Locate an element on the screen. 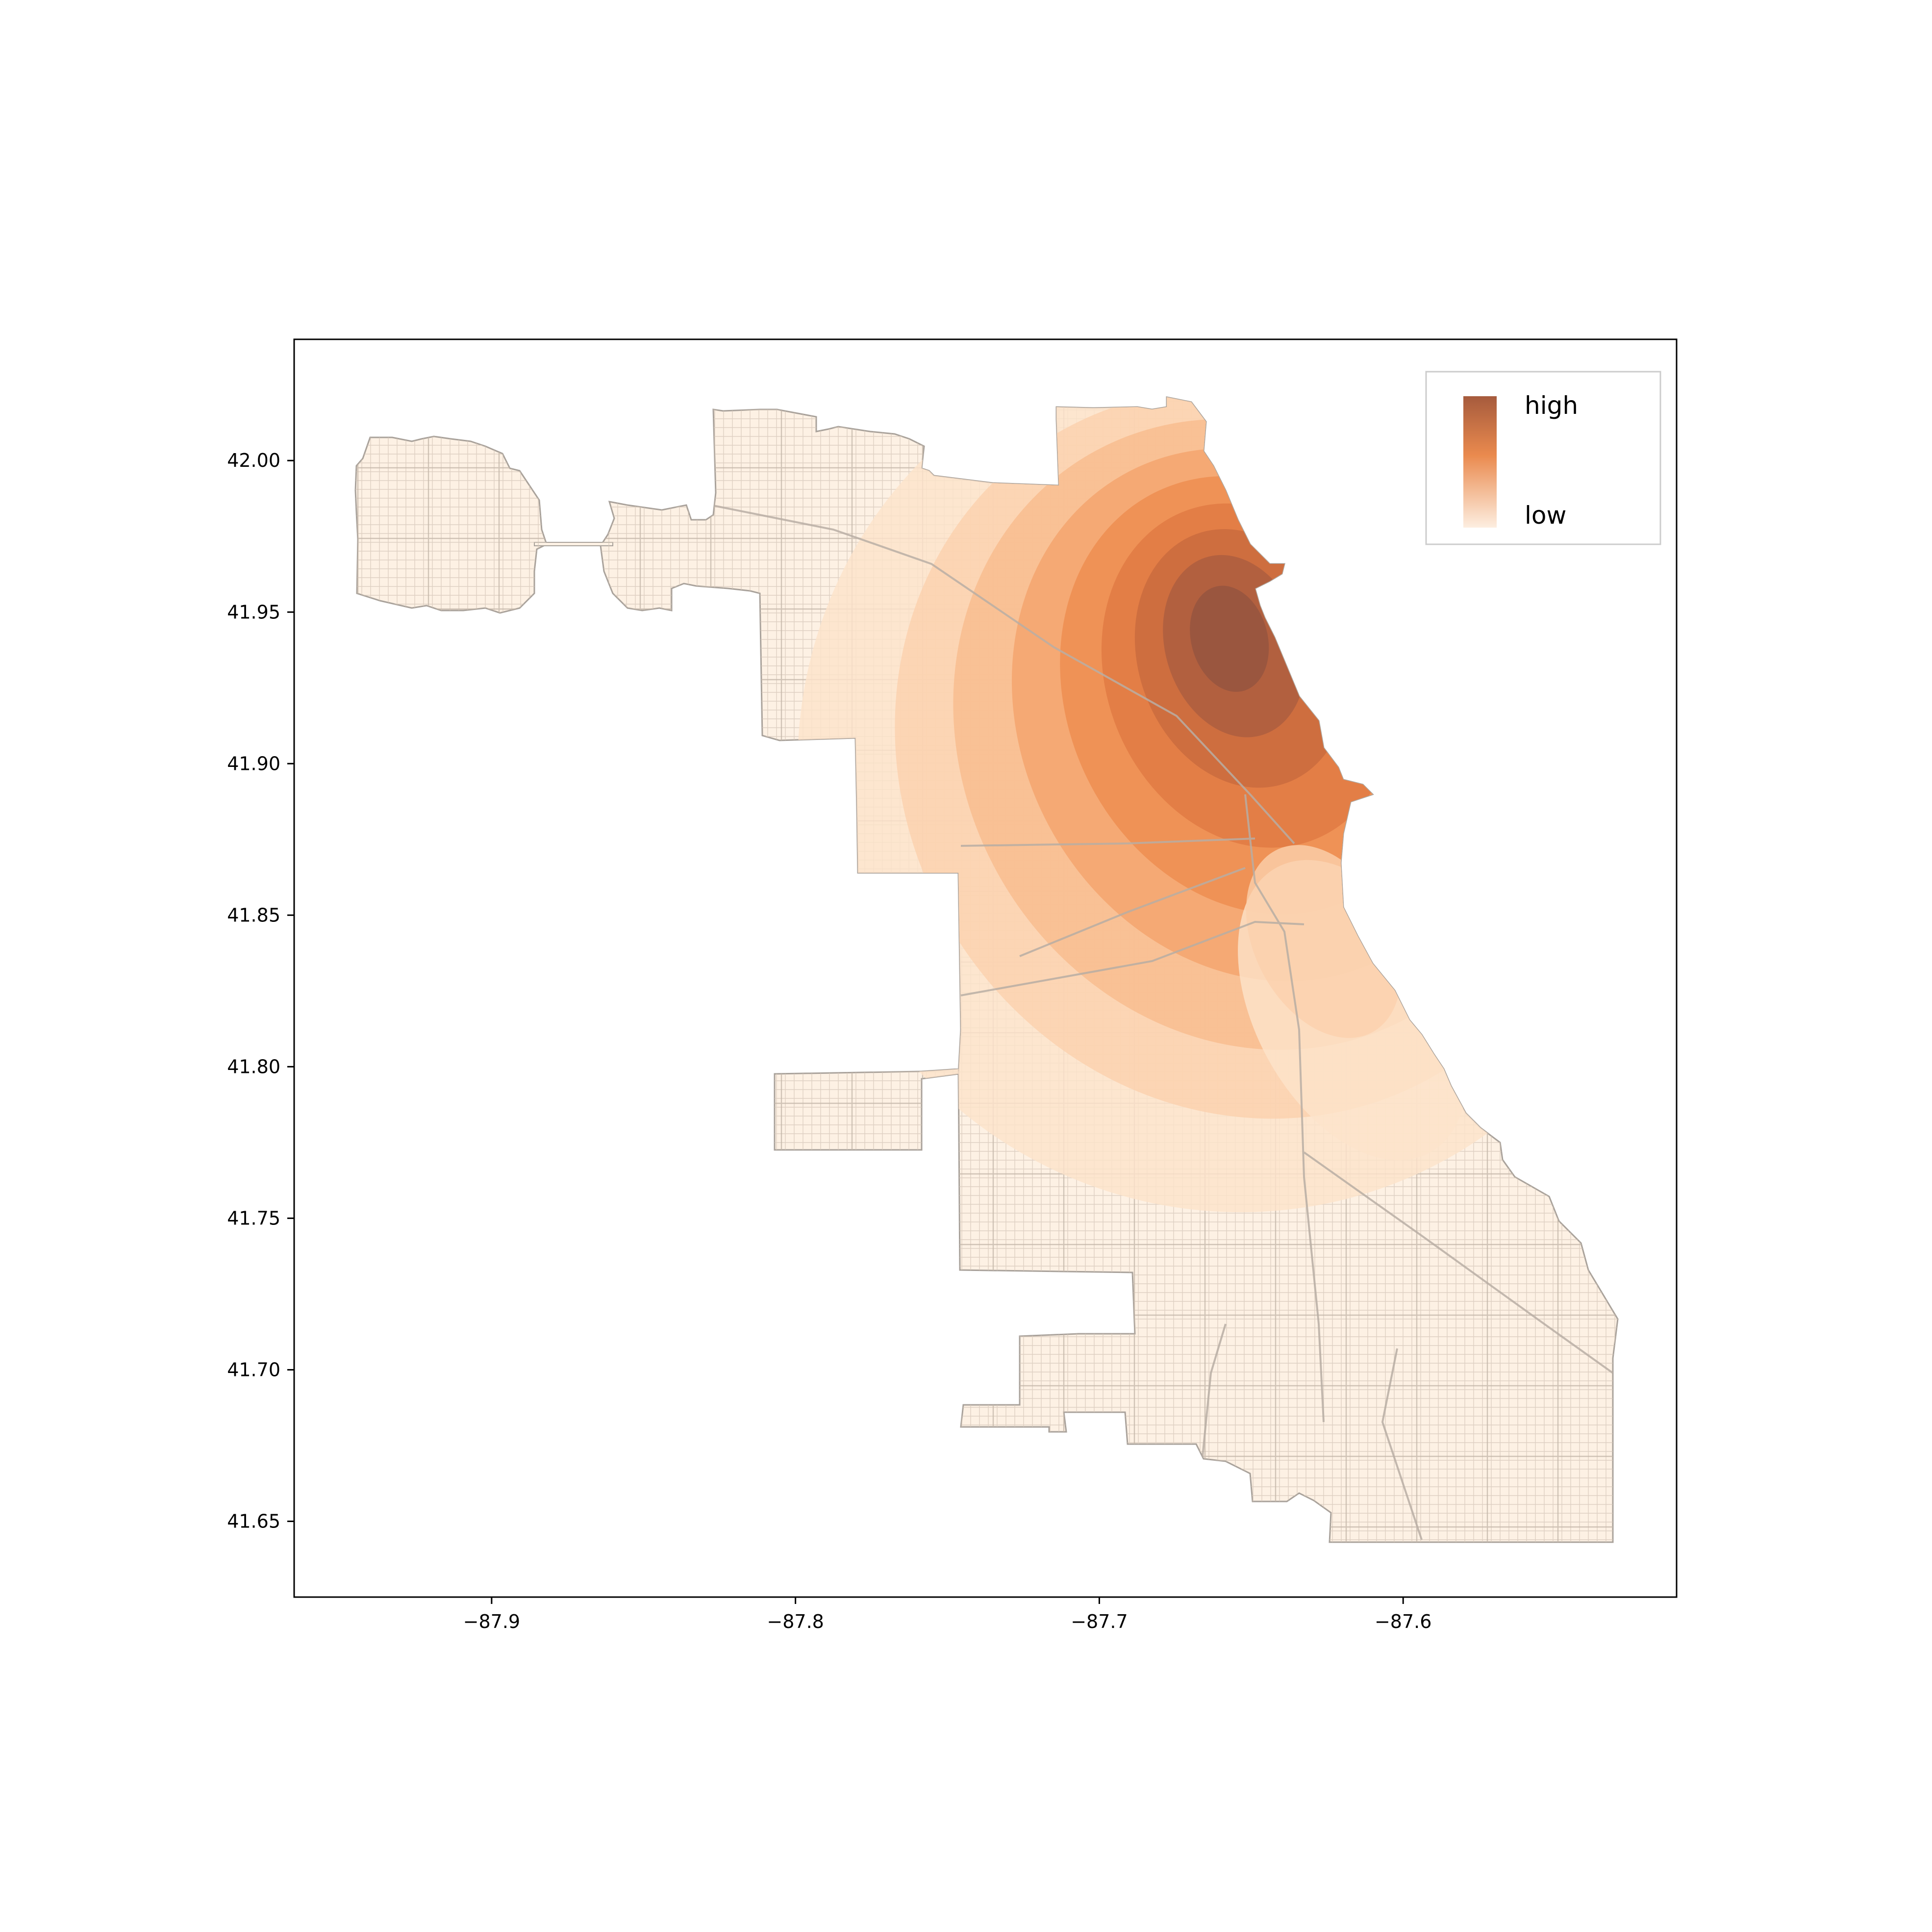 The height and width of the screenshot is (1932, 1932). x-tick-label: −87.8 is located at coordinates (795, 1622).